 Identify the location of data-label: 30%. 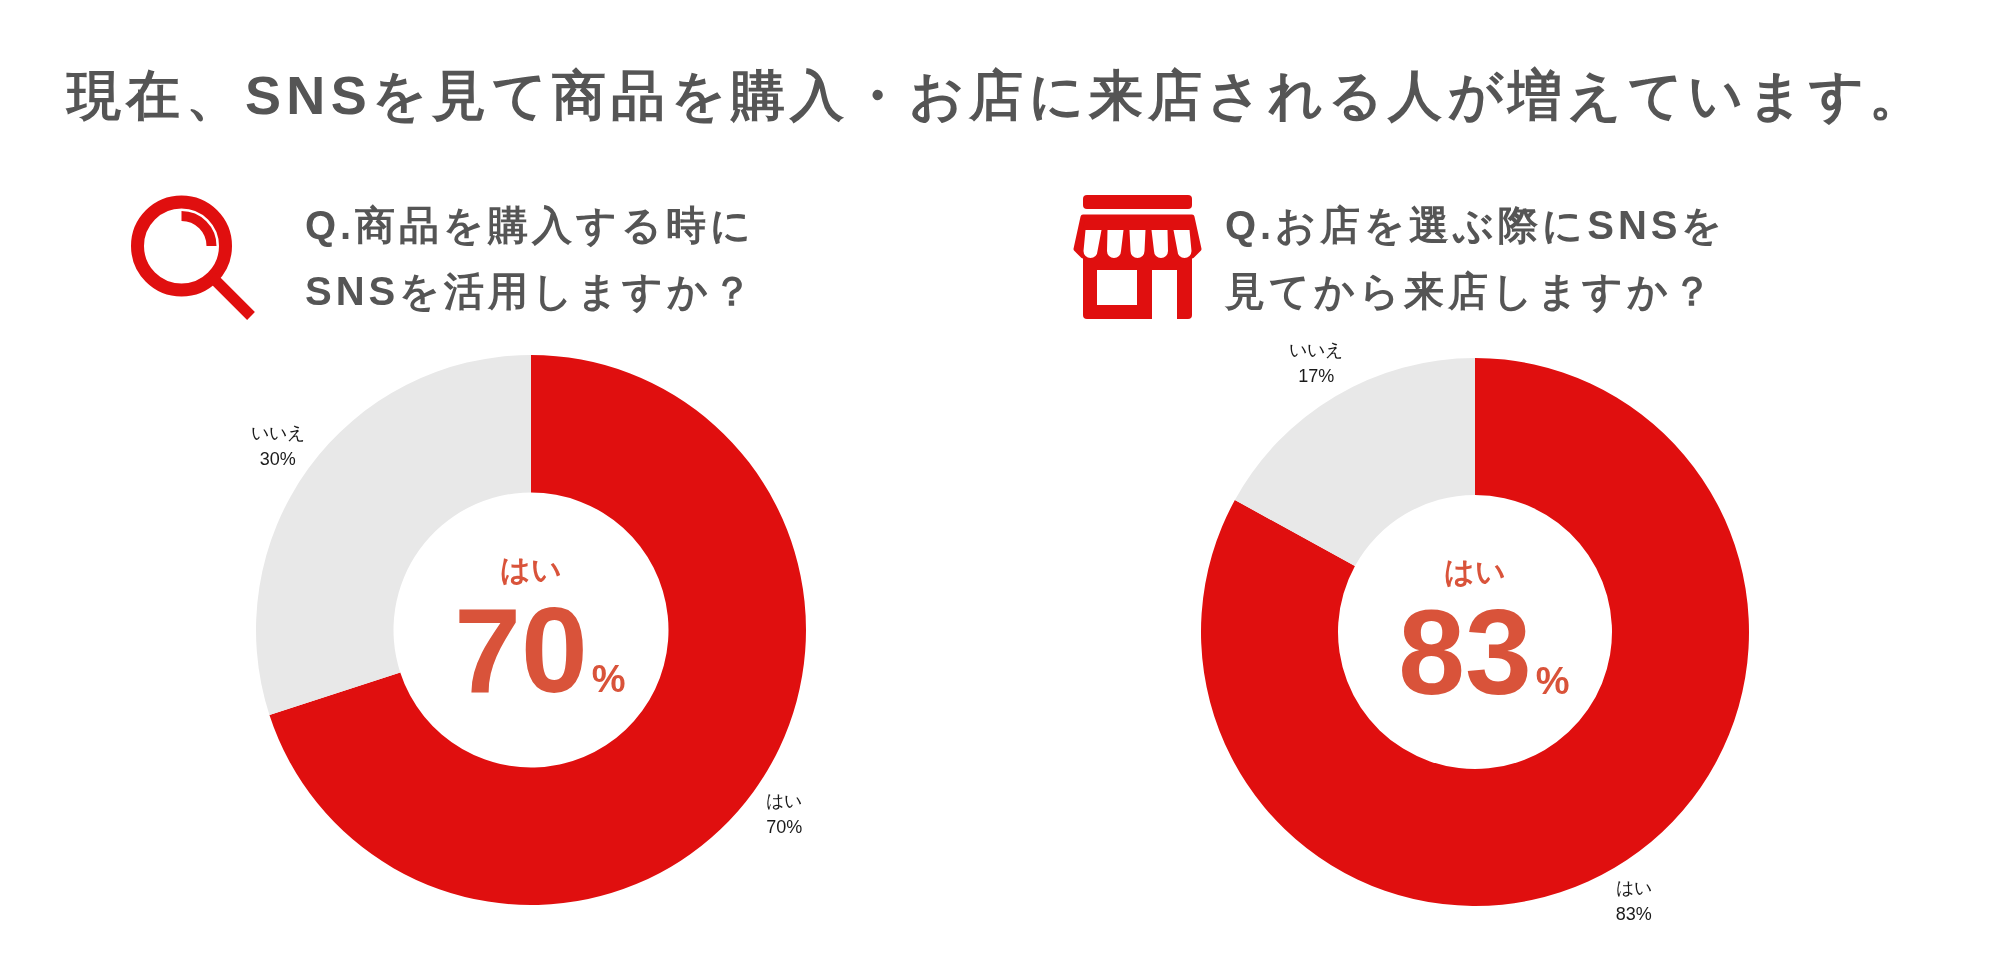
(277, 459).